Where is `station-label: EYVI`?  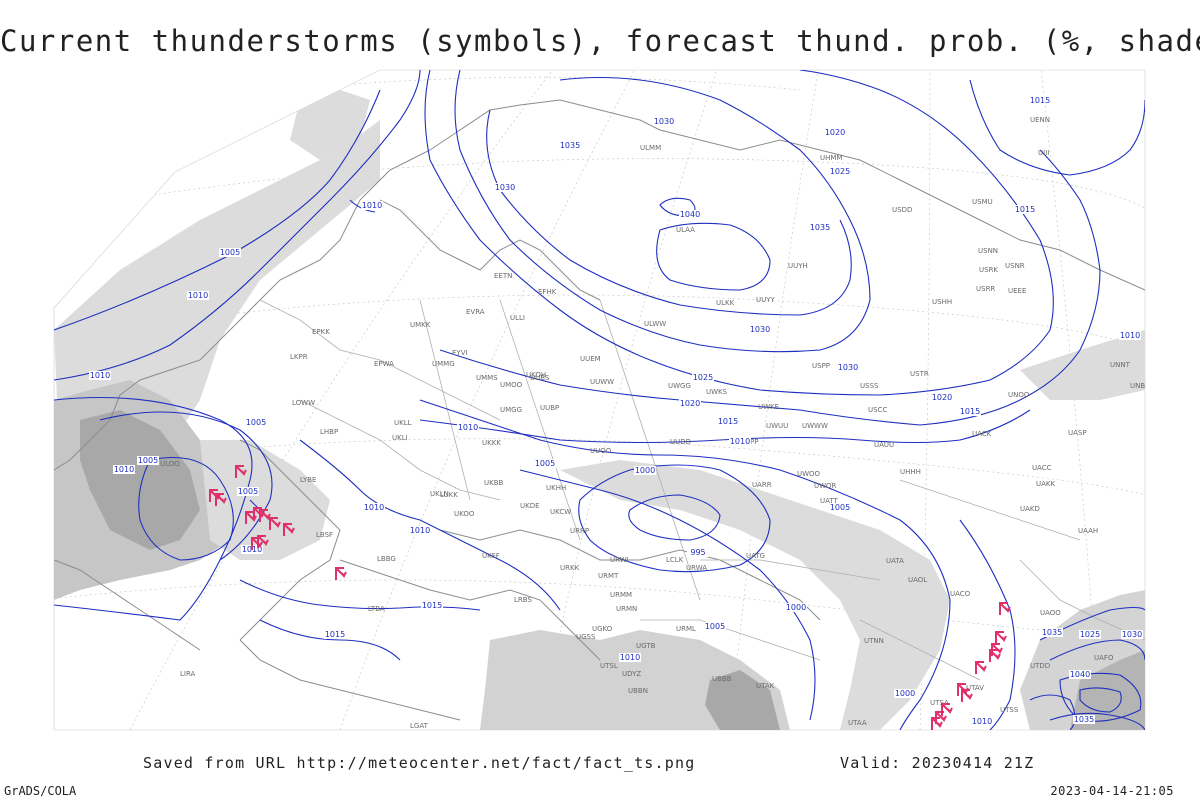 station-label: EYVI is located at coordinates (460, 353).